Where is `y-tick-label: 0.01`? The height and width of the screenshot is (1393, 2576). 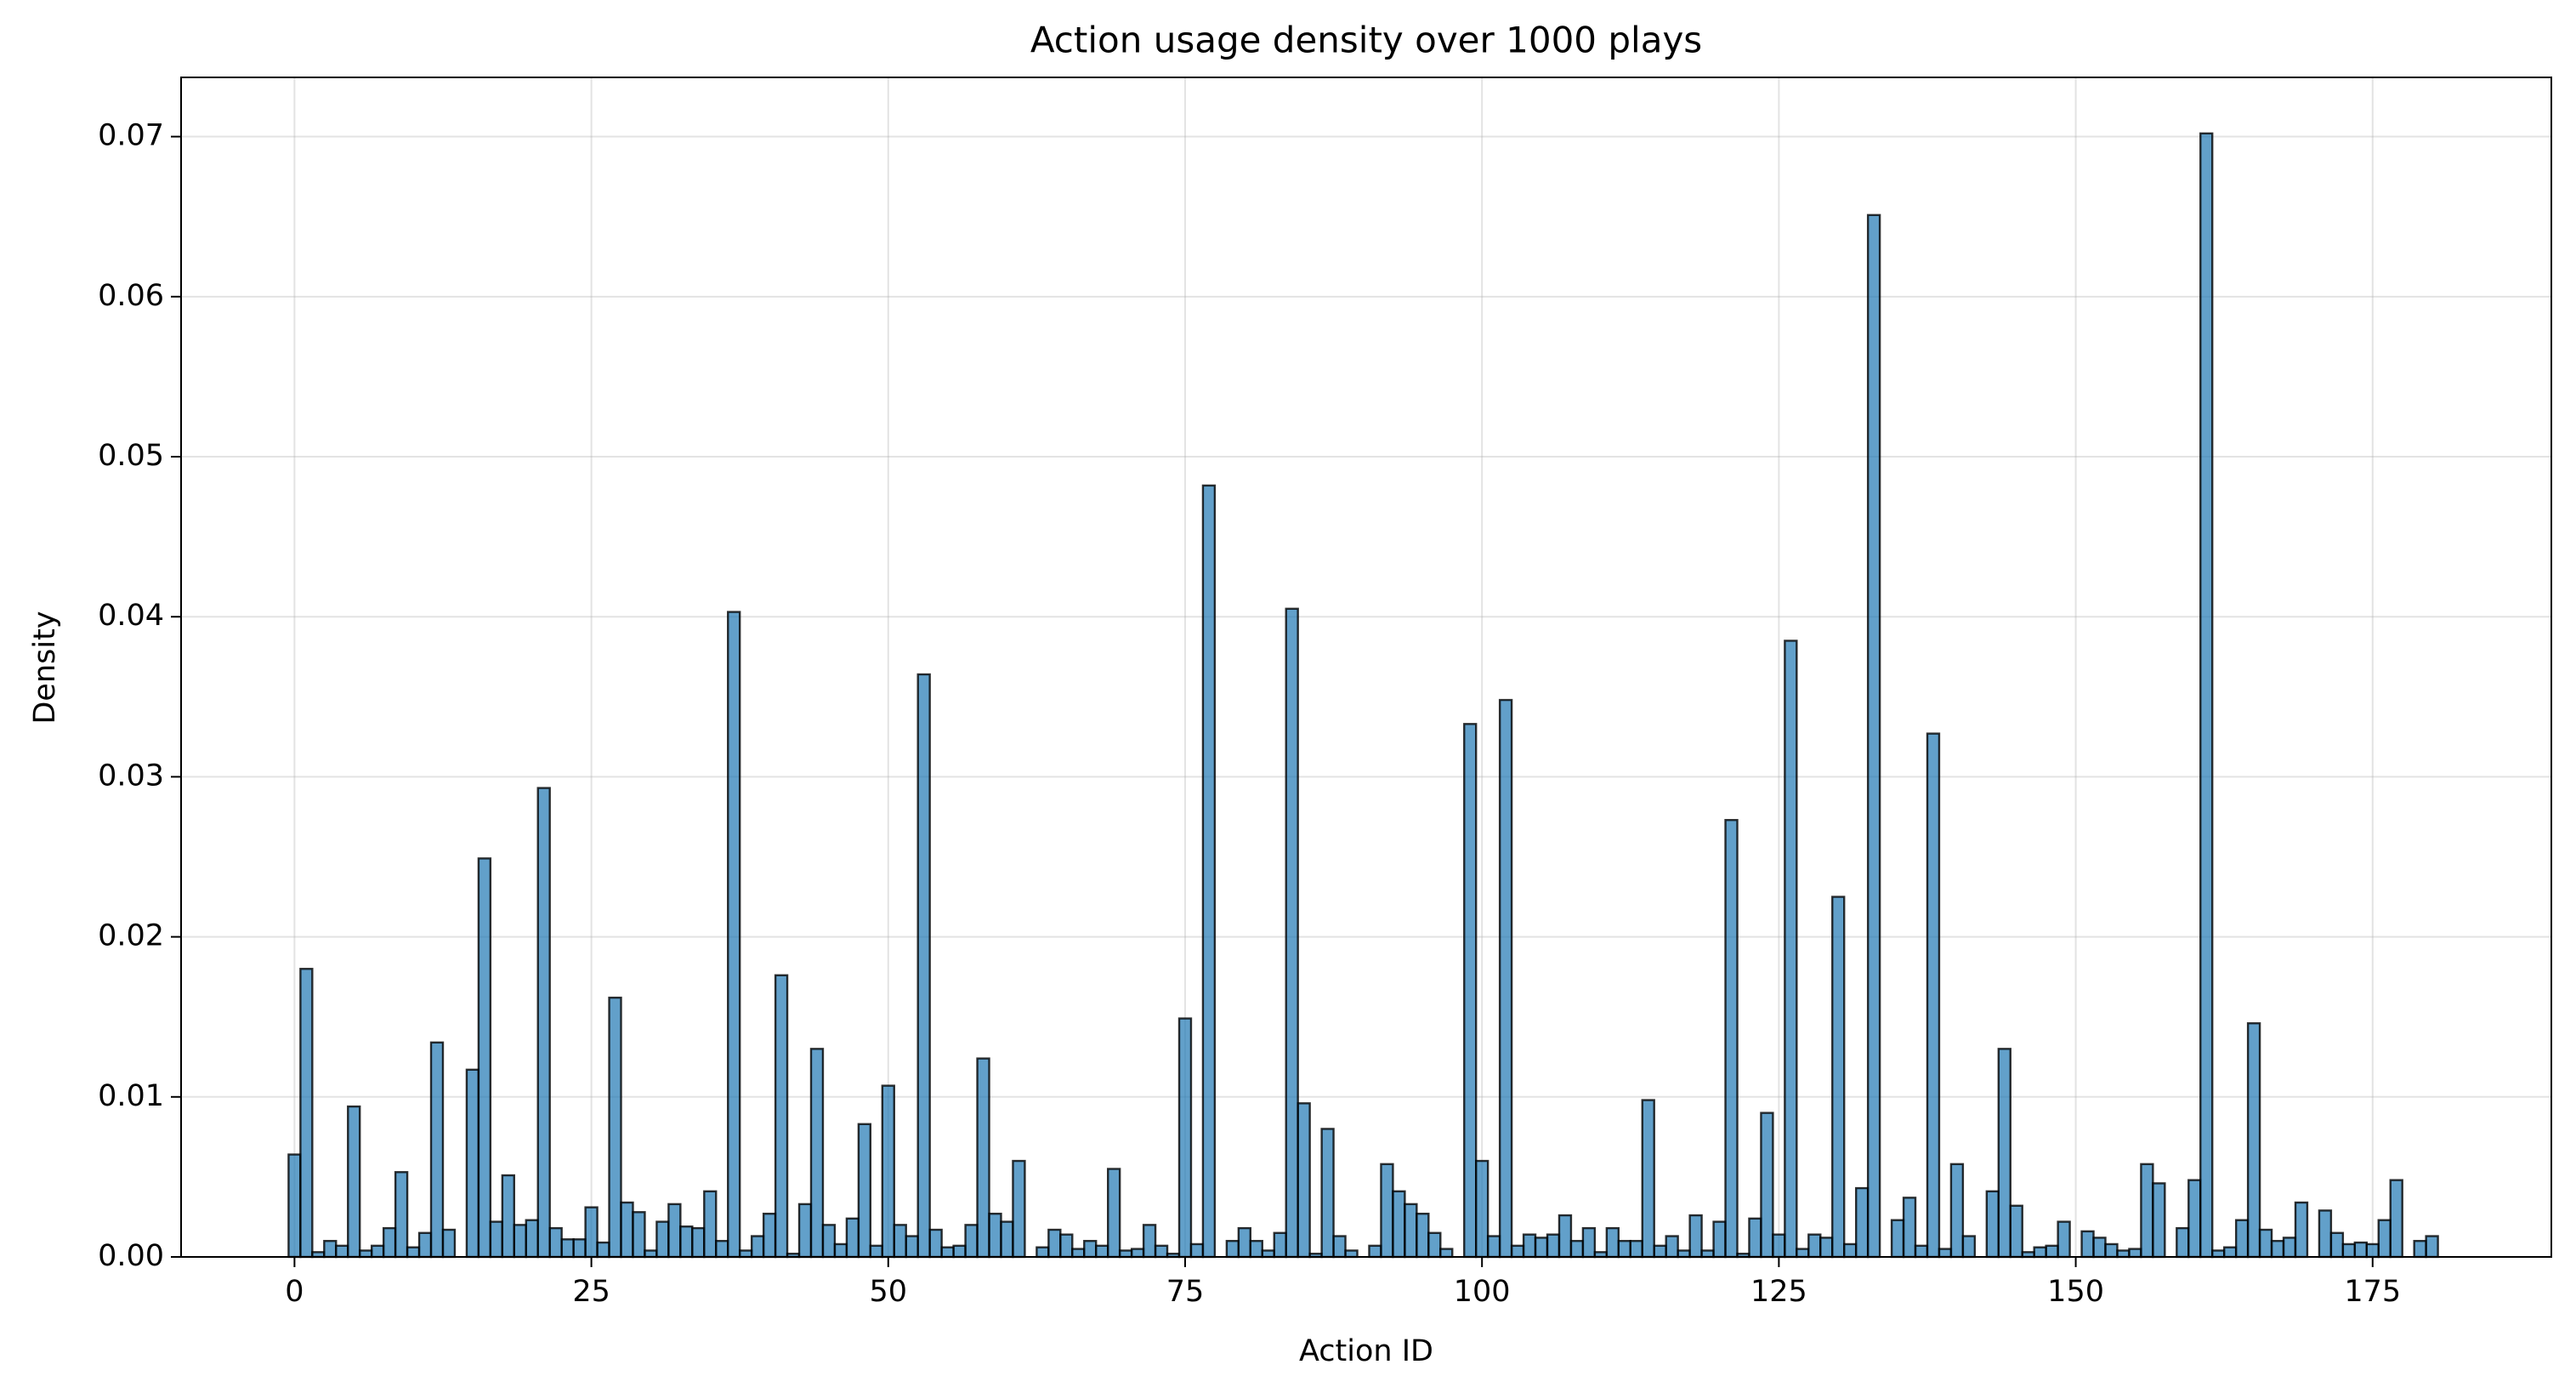
y-tick-label: 0.01 is located at coordinates (131, 1096).